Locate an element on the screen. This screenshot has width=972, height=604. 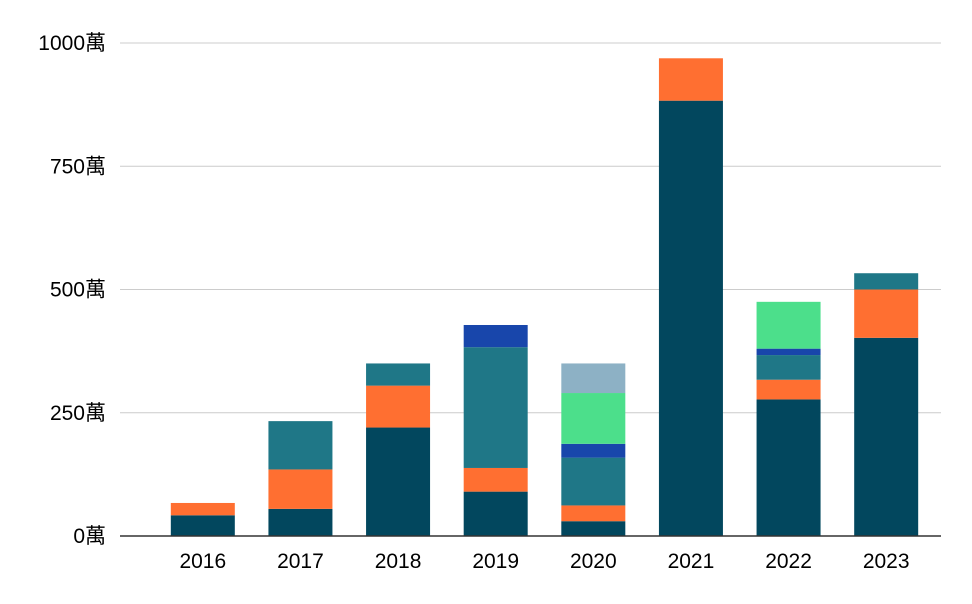
bar-segment-2023-s2 is located at coordinates (886, 313).